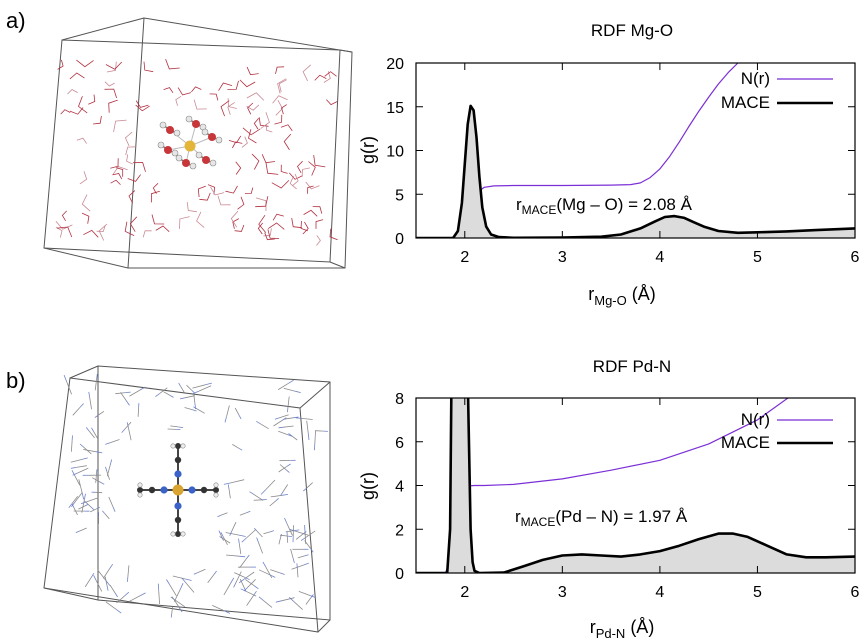 This screenshot has height=643, width=865. Describe the element at coordinates (16, 380) in the screenshot. I see `panel-label-b: b)` at that location.